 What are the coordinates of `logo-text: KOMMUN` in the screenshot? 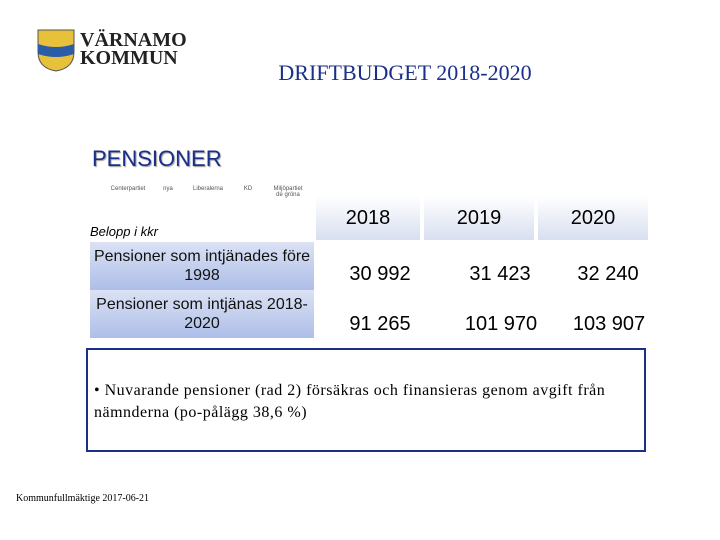 It's located at (129, 58).